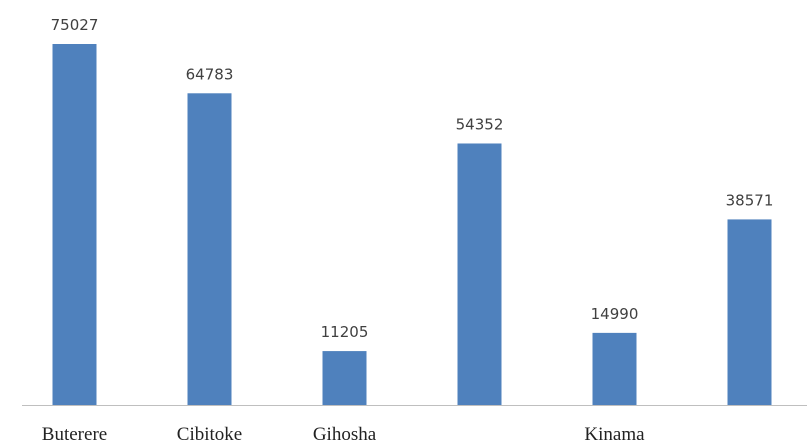  Describe the element at coordinates (345, 434) in the screenshot. I see `x-tick-label: Gihosha` at that location.